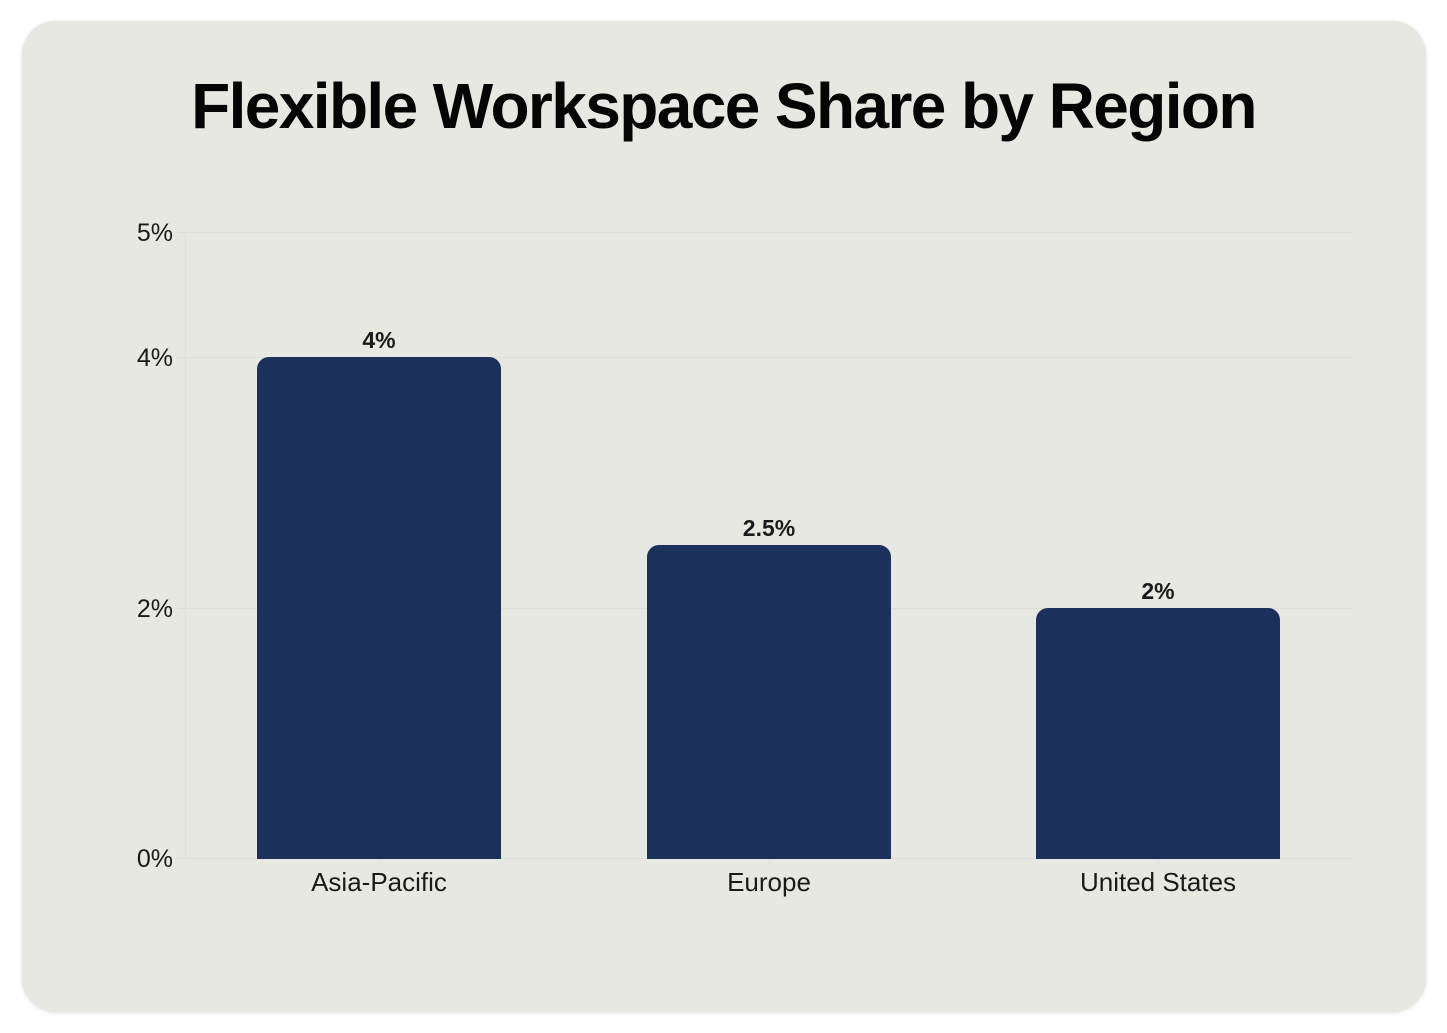  I want to click on bar-value-label: 4%, so click(379, 340).